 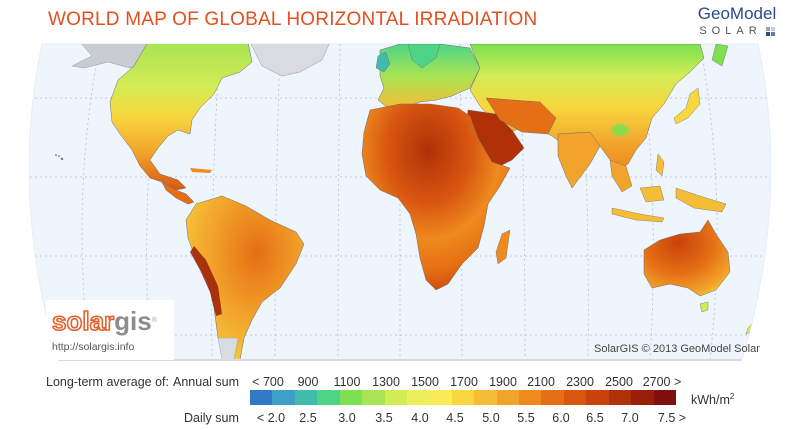 I want to click on brand-name: GeoModel, so click(x=737, y=13).